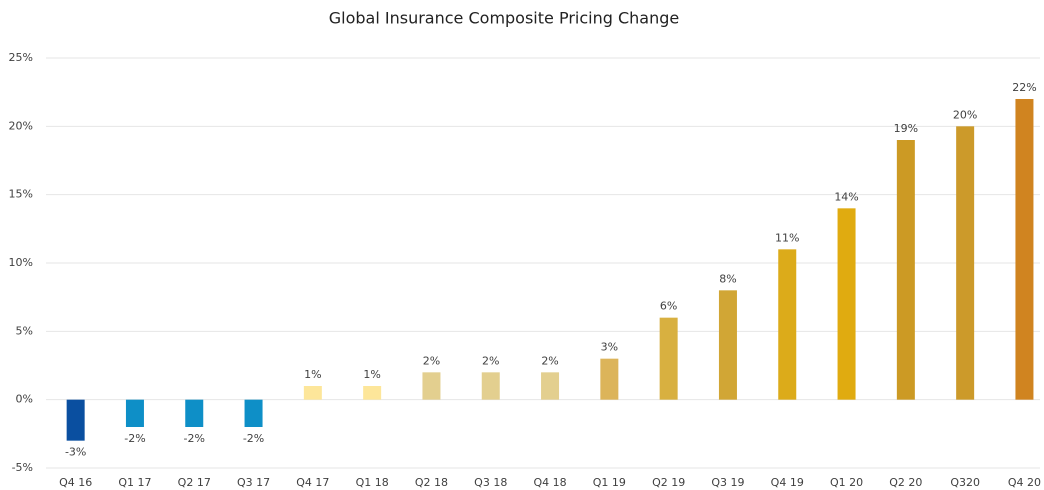  What do you see at coordinates (609, 482) in the screenshot?
I see `x-tick-label: Q1 19` at bounding box center [609, 482].